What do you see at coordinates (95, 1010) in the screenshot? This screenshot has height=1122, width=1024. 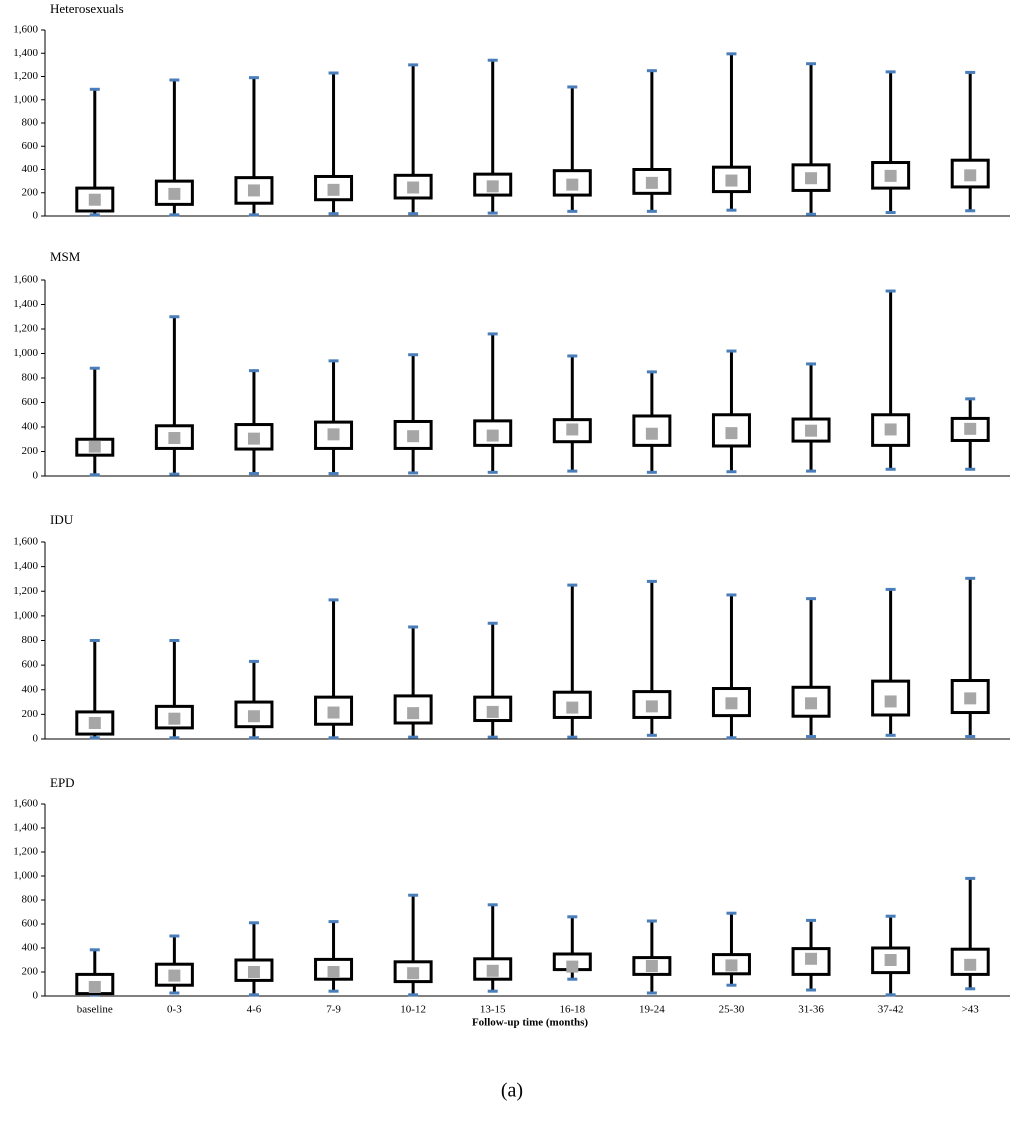 I see `x-tick-label: baseline` at bounding box center [95, 1010].